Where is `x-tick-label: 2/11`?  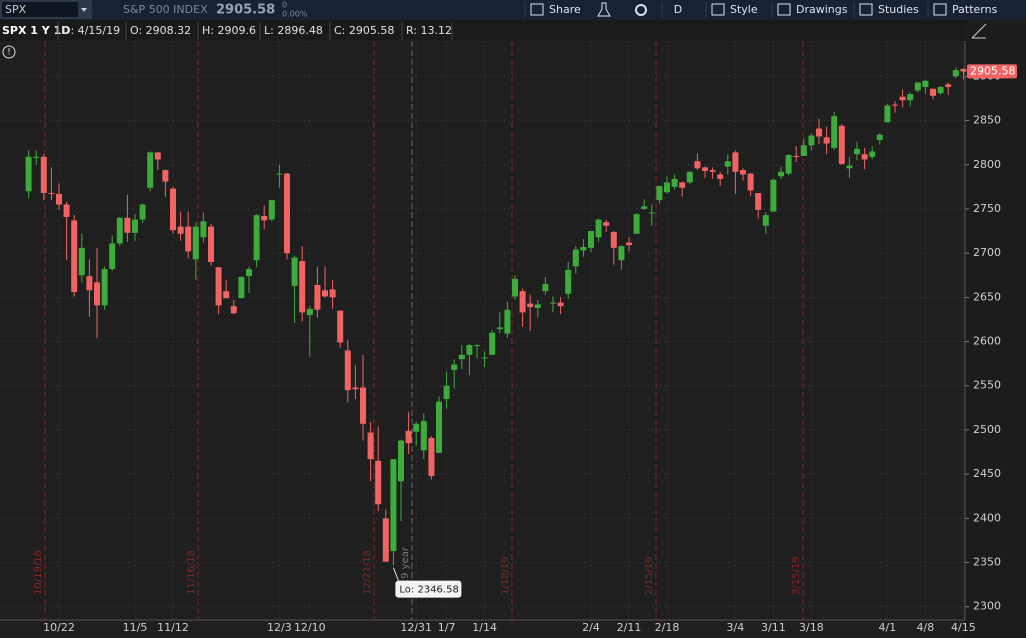 x-tick-label: 2/11 is located at coordinates (629, 627).